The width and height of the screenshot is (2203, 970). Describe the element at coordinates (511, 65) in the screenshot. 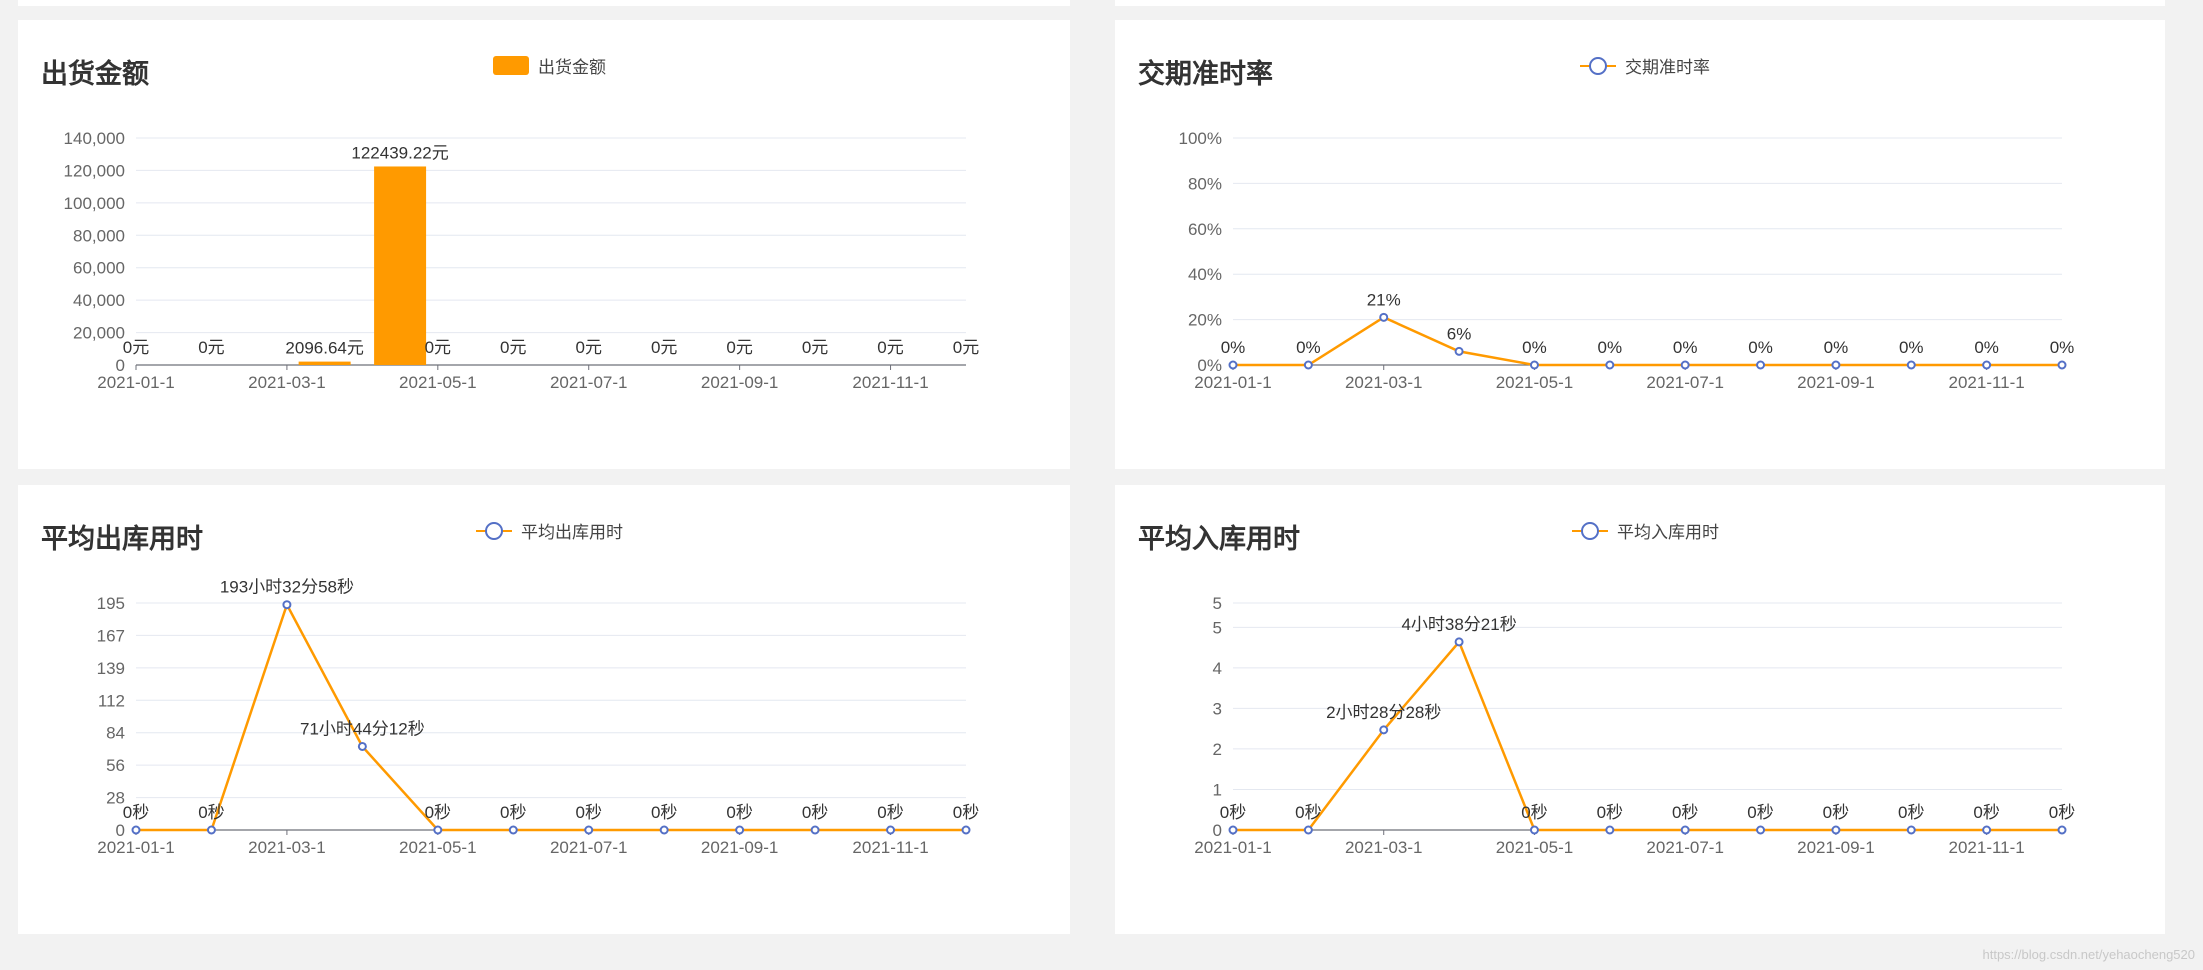

I see `legend-swatch-bar` at that location.